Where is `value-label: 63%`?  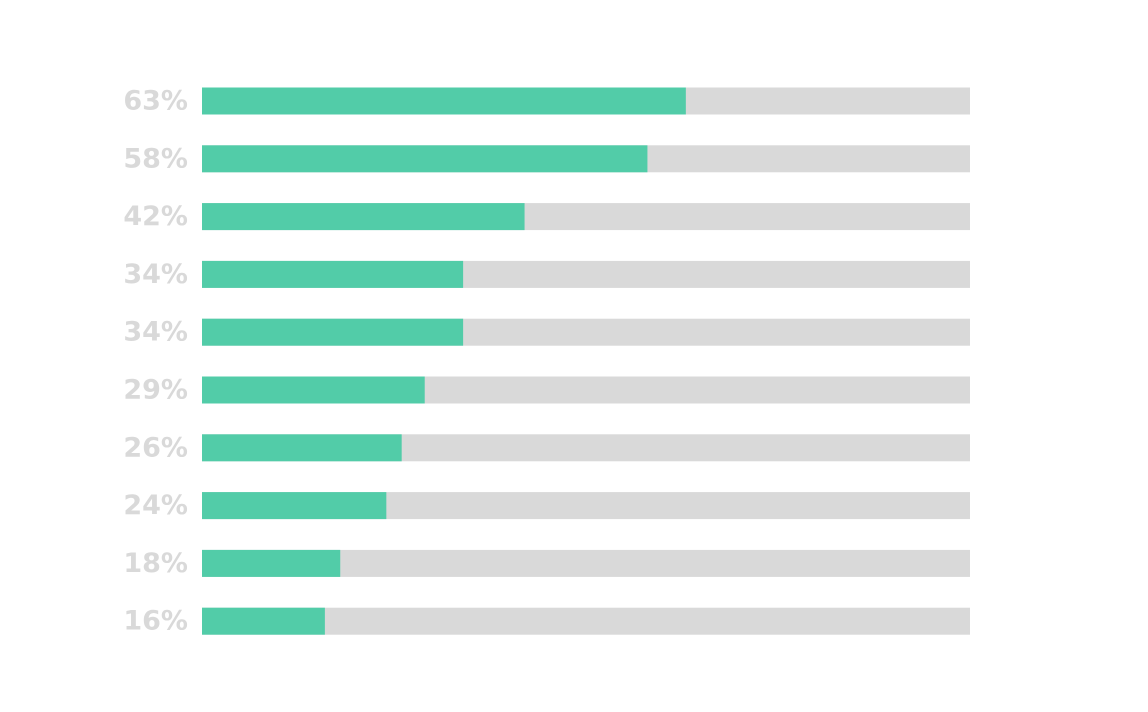
value-label: 63% is located at coordinates (155, 101).